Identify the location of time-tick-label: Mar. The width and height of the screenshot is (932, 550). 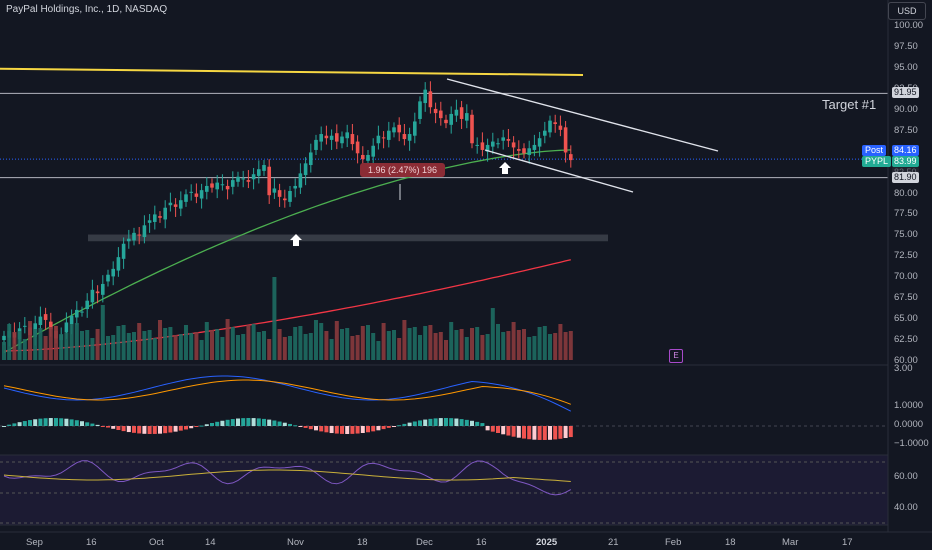
(790, 542).